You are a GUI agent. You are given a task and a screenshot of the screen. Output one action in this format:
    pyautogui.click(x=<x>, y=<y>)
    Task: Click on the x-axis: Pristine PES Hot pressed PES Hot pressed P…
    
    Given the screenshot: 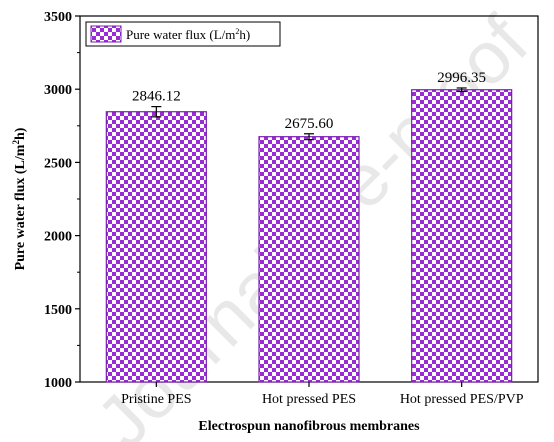 What is the action you would take?
    pyautogui.click(x=322, y=394)
    